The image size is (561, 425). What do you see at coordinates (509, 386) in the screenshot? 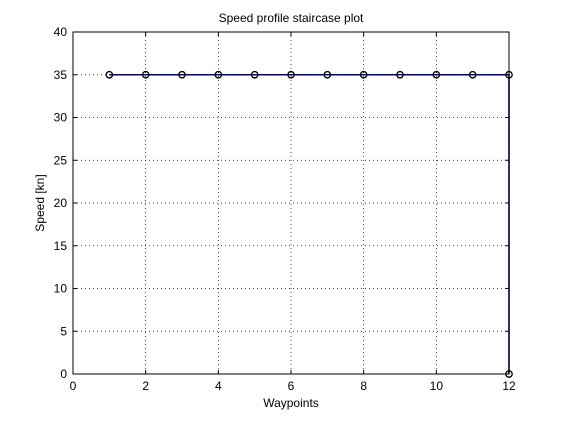
I see `x-tick-label: 12` at bounding box center [509, 386].